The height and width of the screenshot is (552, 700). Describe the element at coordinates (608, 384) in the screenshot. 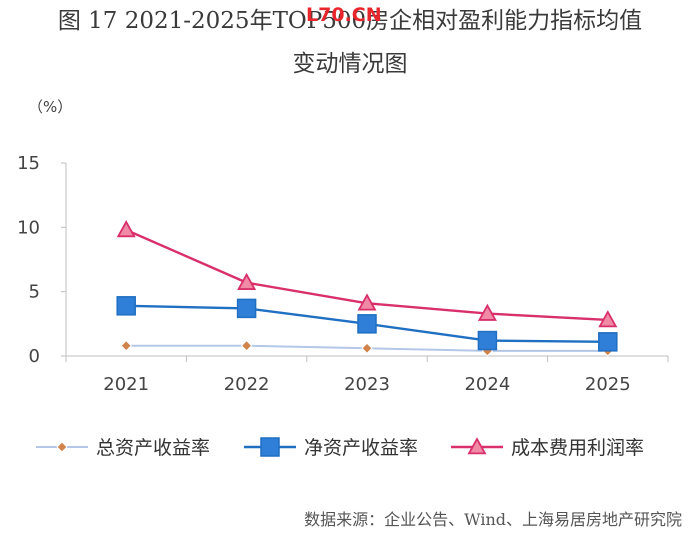

I see `x-tick-label: 2025` at that location.